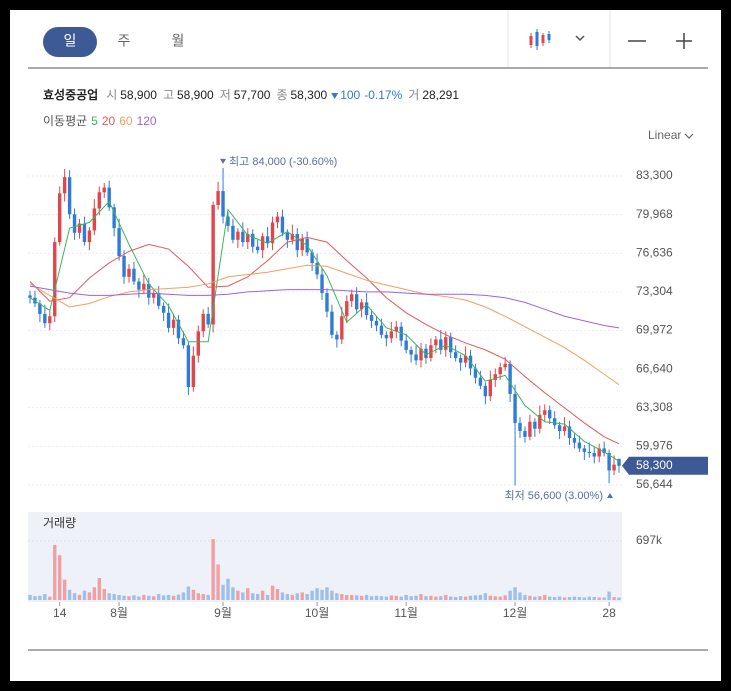  What do you see at coordinates (383, 95) in the screenshot?
I see `summary-change-rate: -0.17%` at bounding box center [383, 95].